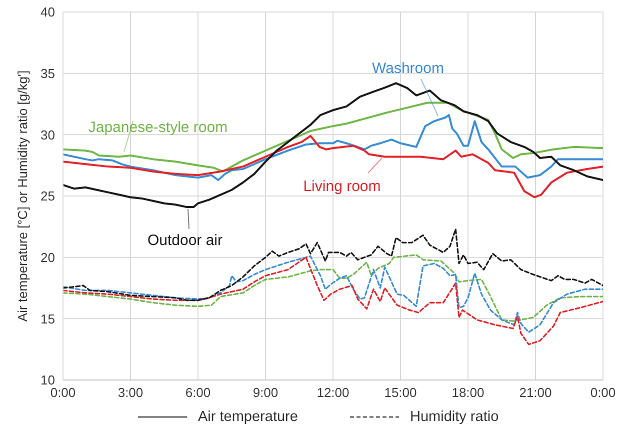  I want to click on x-tick-label: 12:00, so click(333, 392).